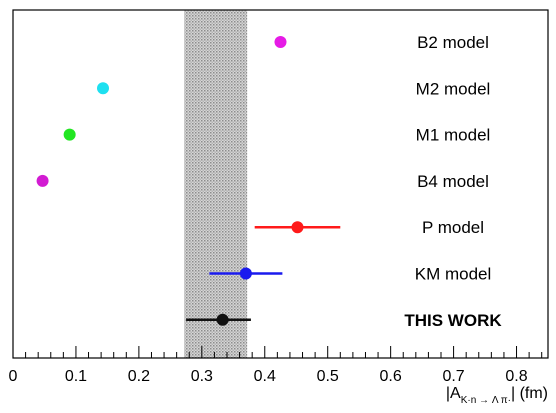  What do you see at coordinates (453, 393) in the screenshot?
I see `x-axis-title-prefix: |A` at bounding box center [453, 393].